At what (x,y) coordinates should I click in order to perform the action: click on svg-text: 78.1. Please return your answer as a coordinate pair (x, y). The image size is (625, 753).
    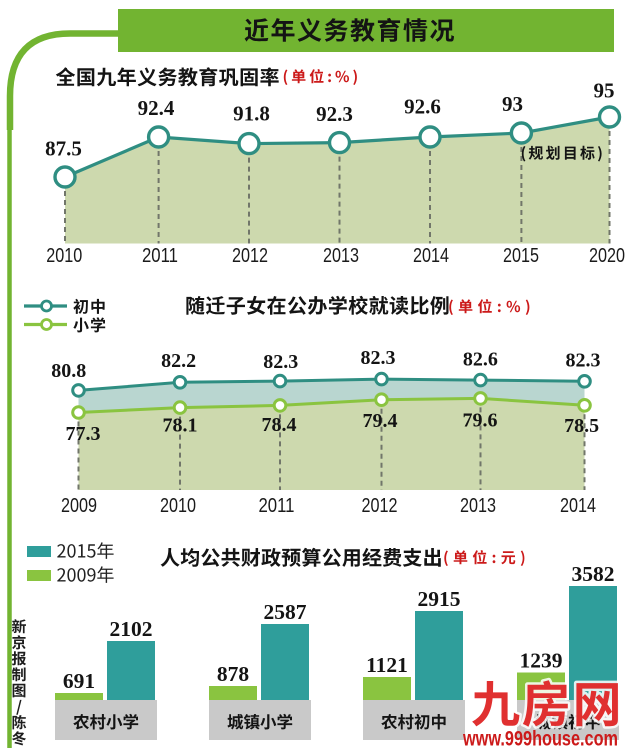
    Looking at the image, I should click on (180, 426).